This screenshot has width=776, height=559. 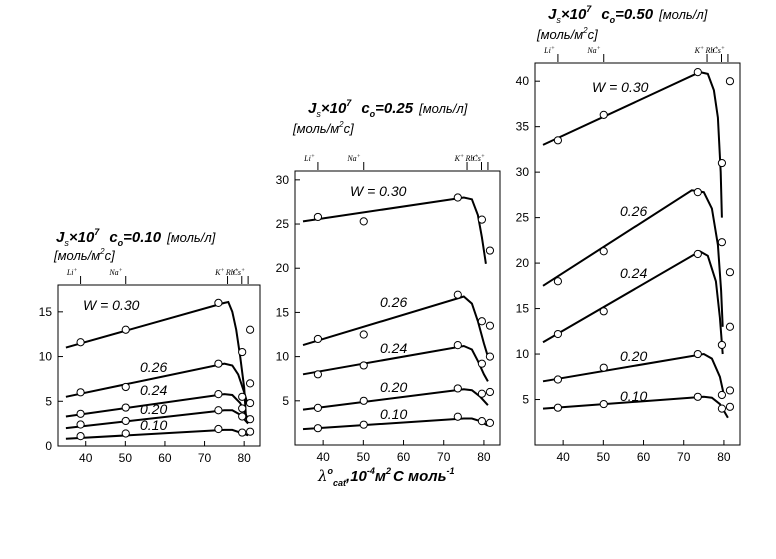 I want to click on x-label-text1: ,10, so click(x=356, y=476).